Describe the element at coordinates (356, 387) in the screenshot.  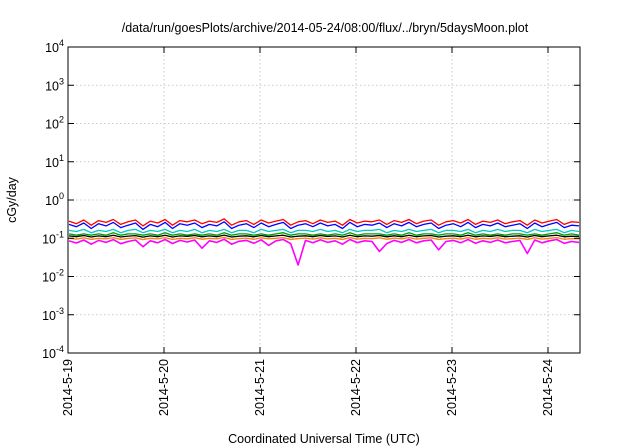
I see `x-tick-label: 2014-5-22` at that location.